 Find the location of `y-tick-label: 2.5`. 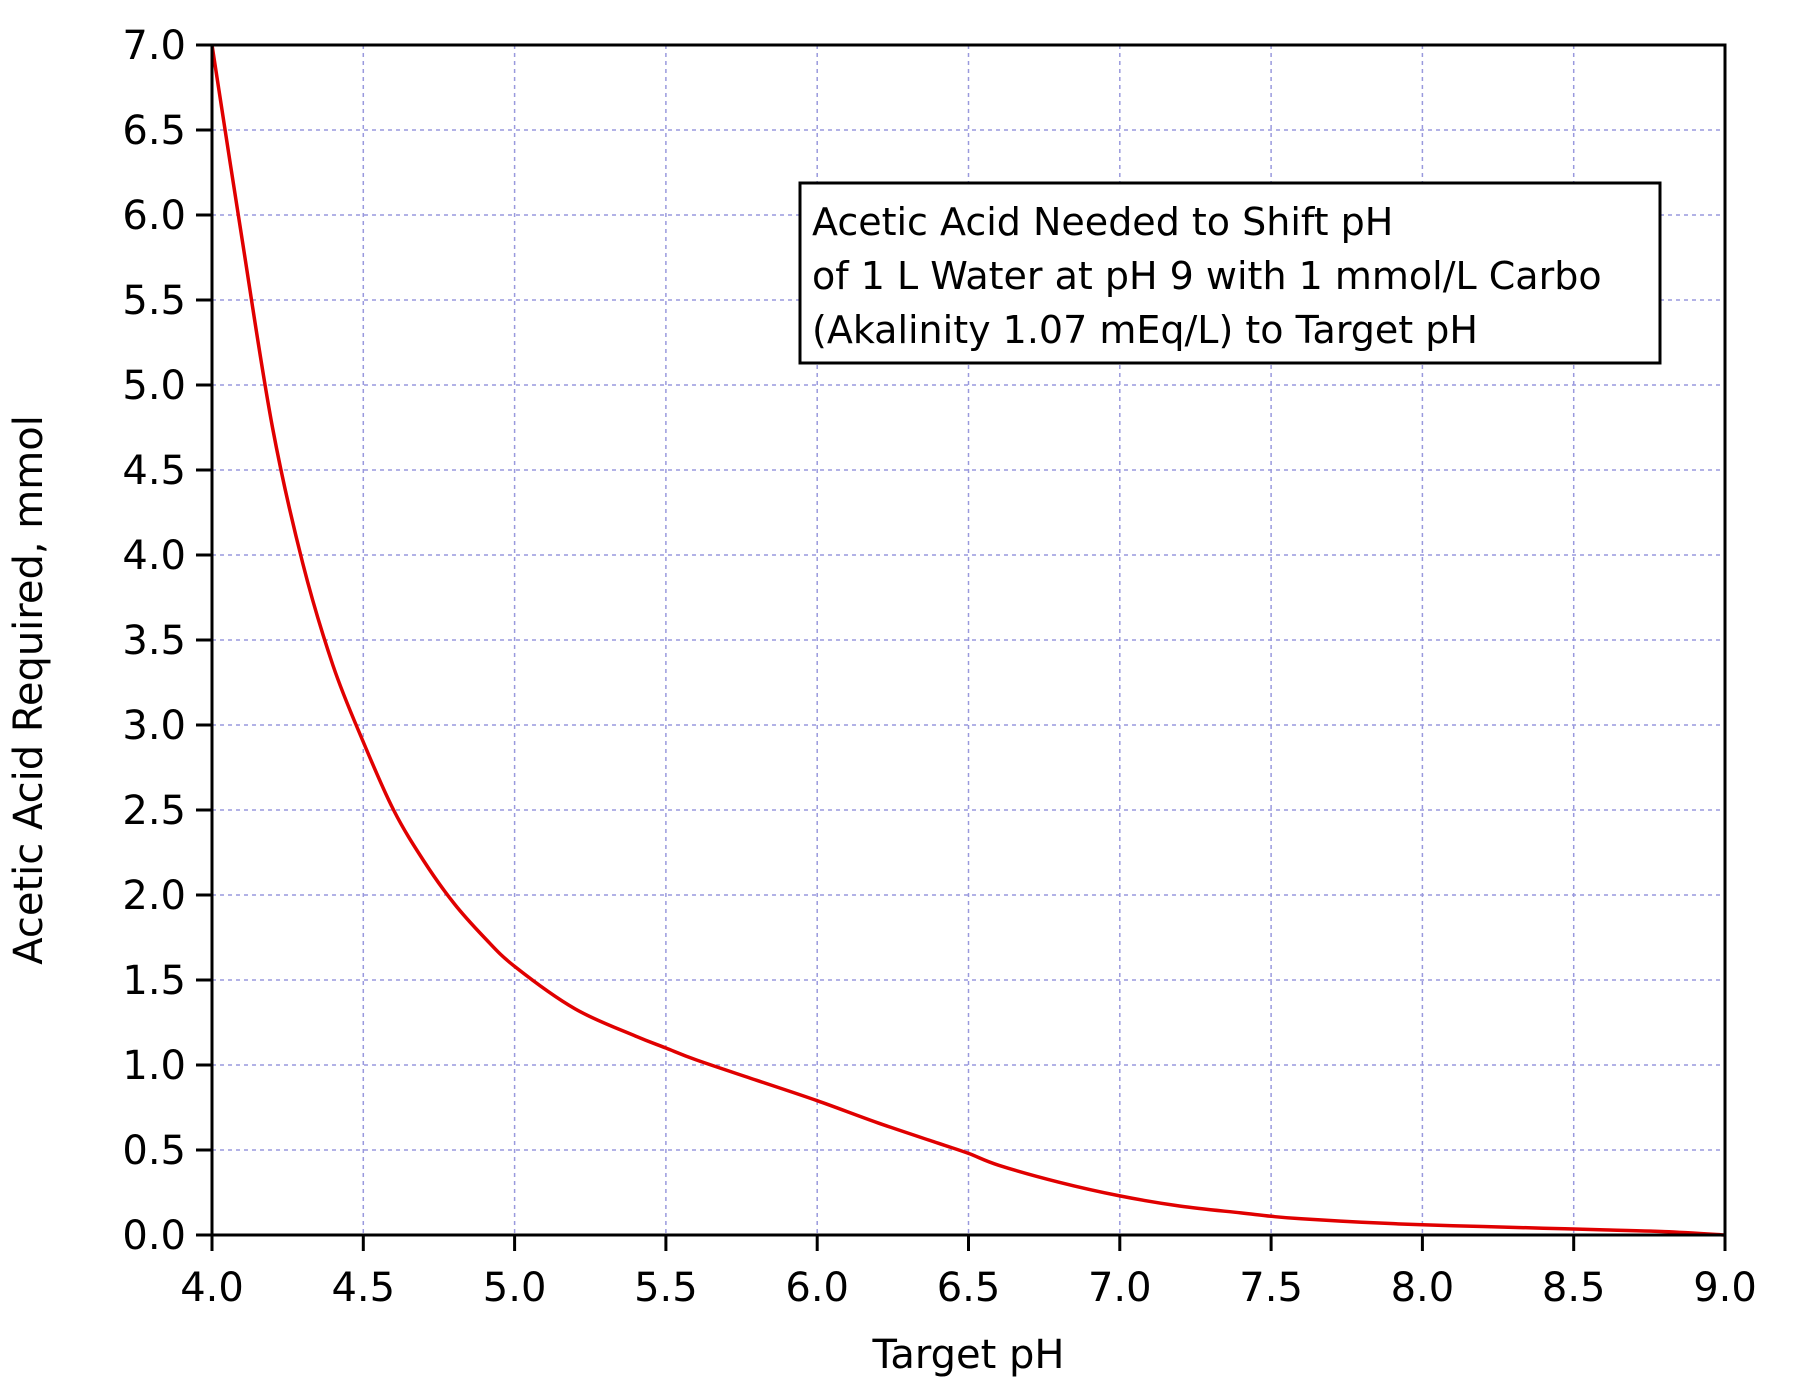

y-tick-label: 2.5 is located at coordinates (154, 811).